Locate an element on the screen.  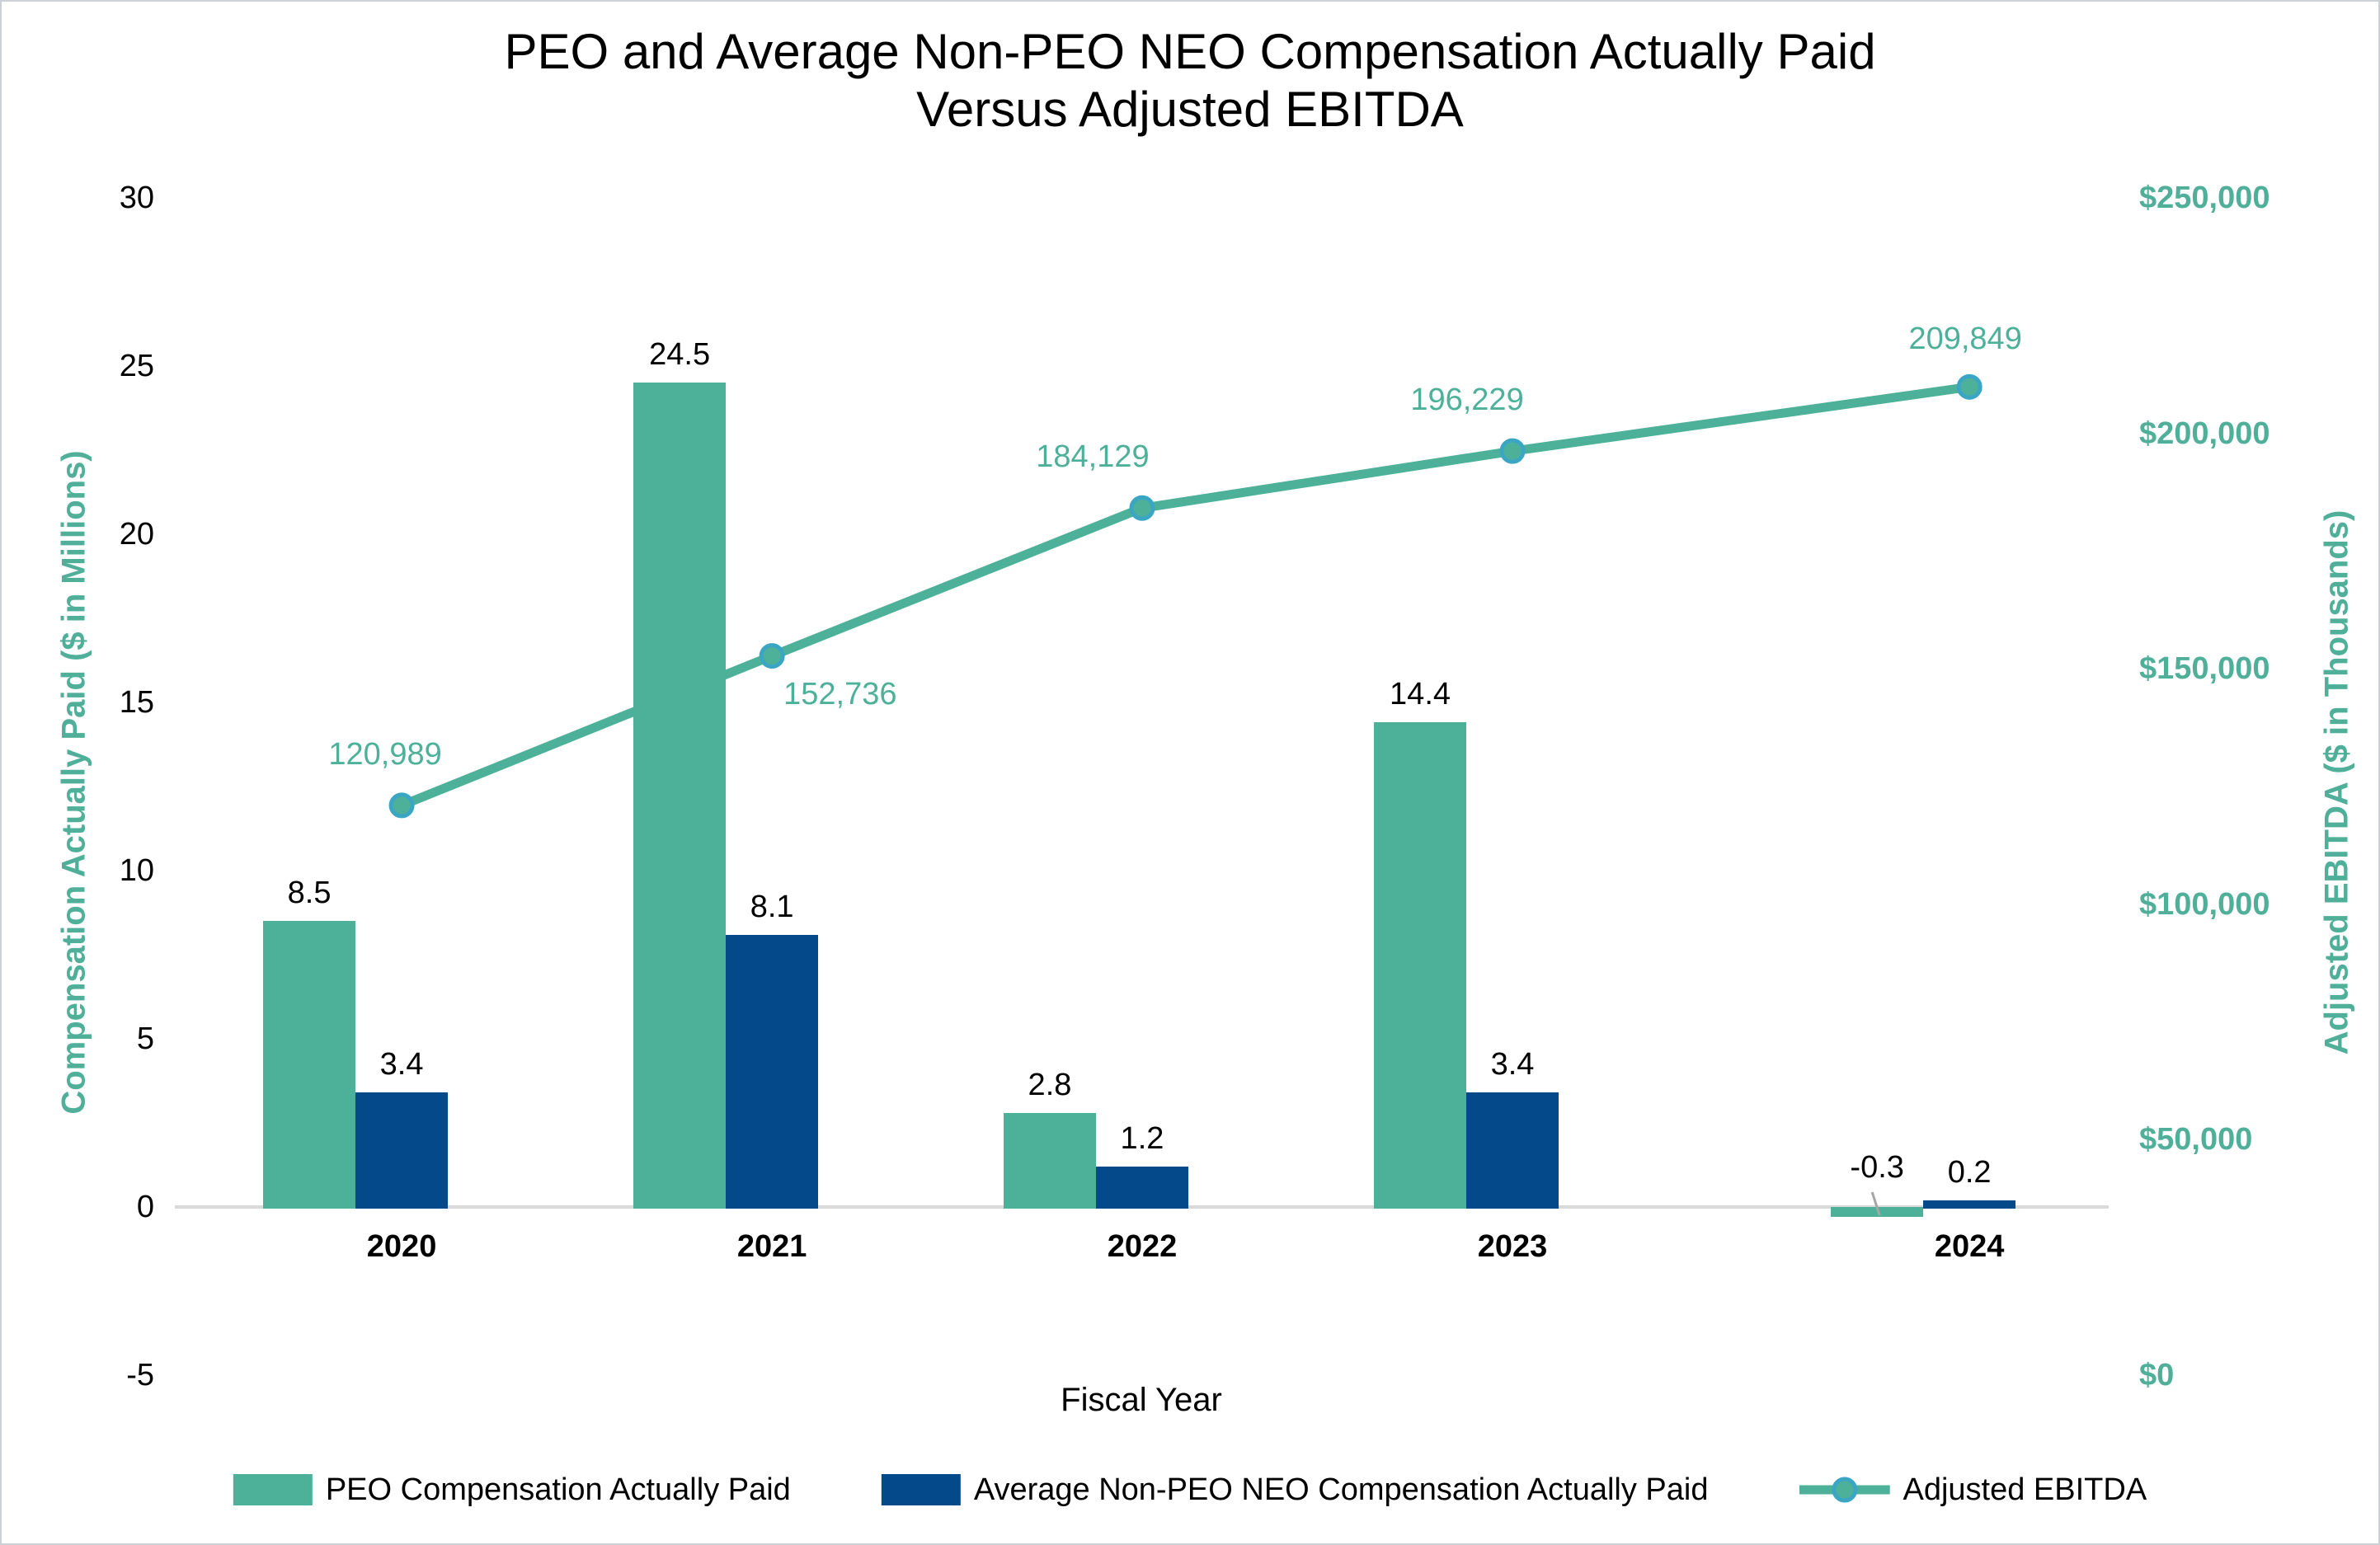
legend-item-peo: PEO Compensation Actually Paid is located at coordinates (512, 1490).